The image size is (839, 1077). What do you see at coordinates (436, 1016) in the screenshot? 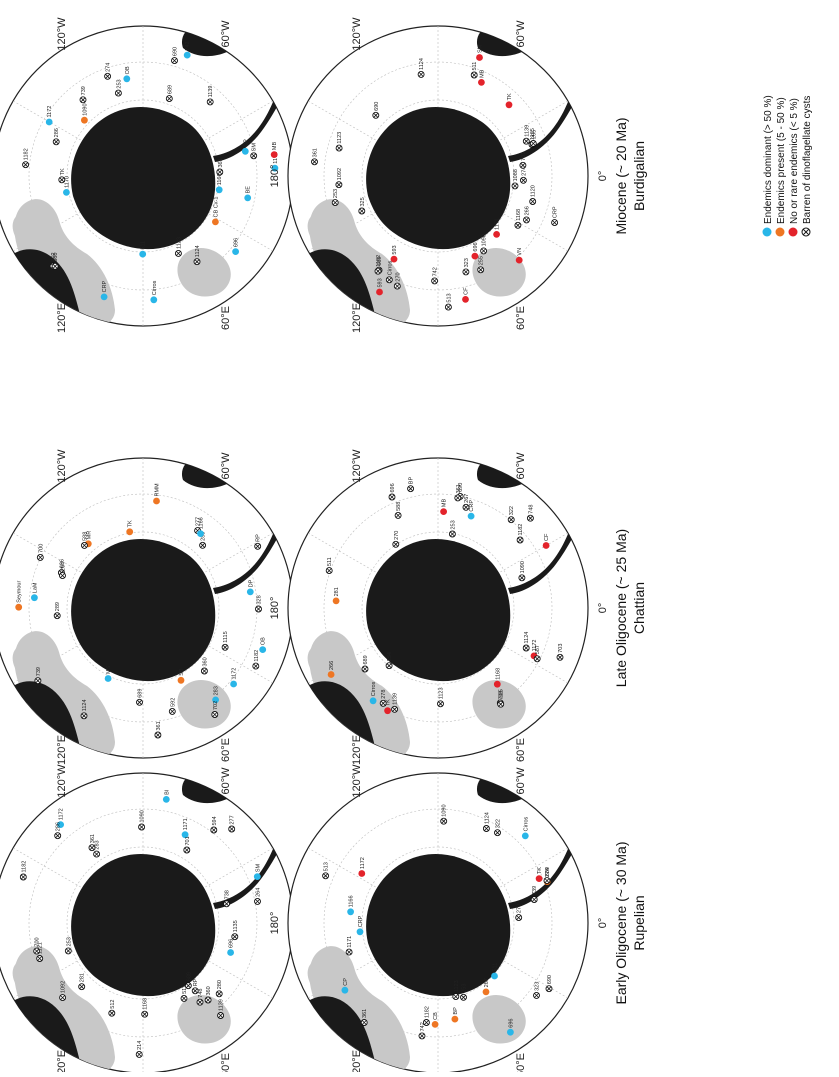
I see `site-label: CB` at bounding box center [436, 1016].